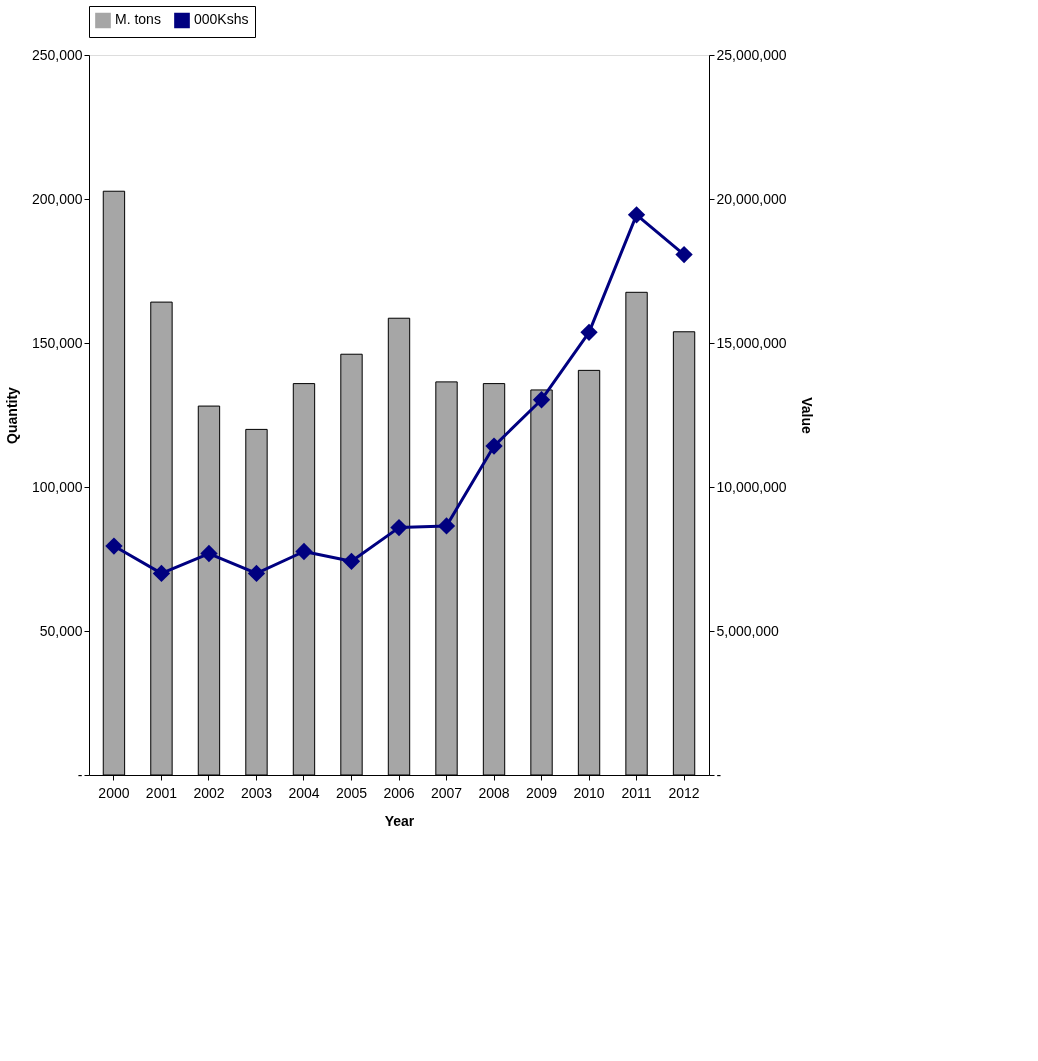 The width and height of the screenshot is (1038, 1061). Describe the element at coordinates (57, 54) in the screenshot. I see `y-tick-label: 250,000` at that location.